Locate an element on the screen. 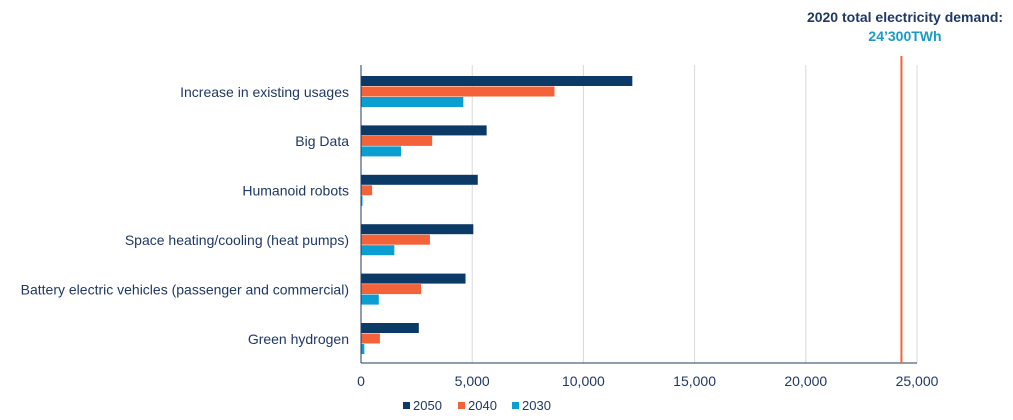  category-label-3: Space heating/cooling (heat pumps) is located at coordinates (237, 240).